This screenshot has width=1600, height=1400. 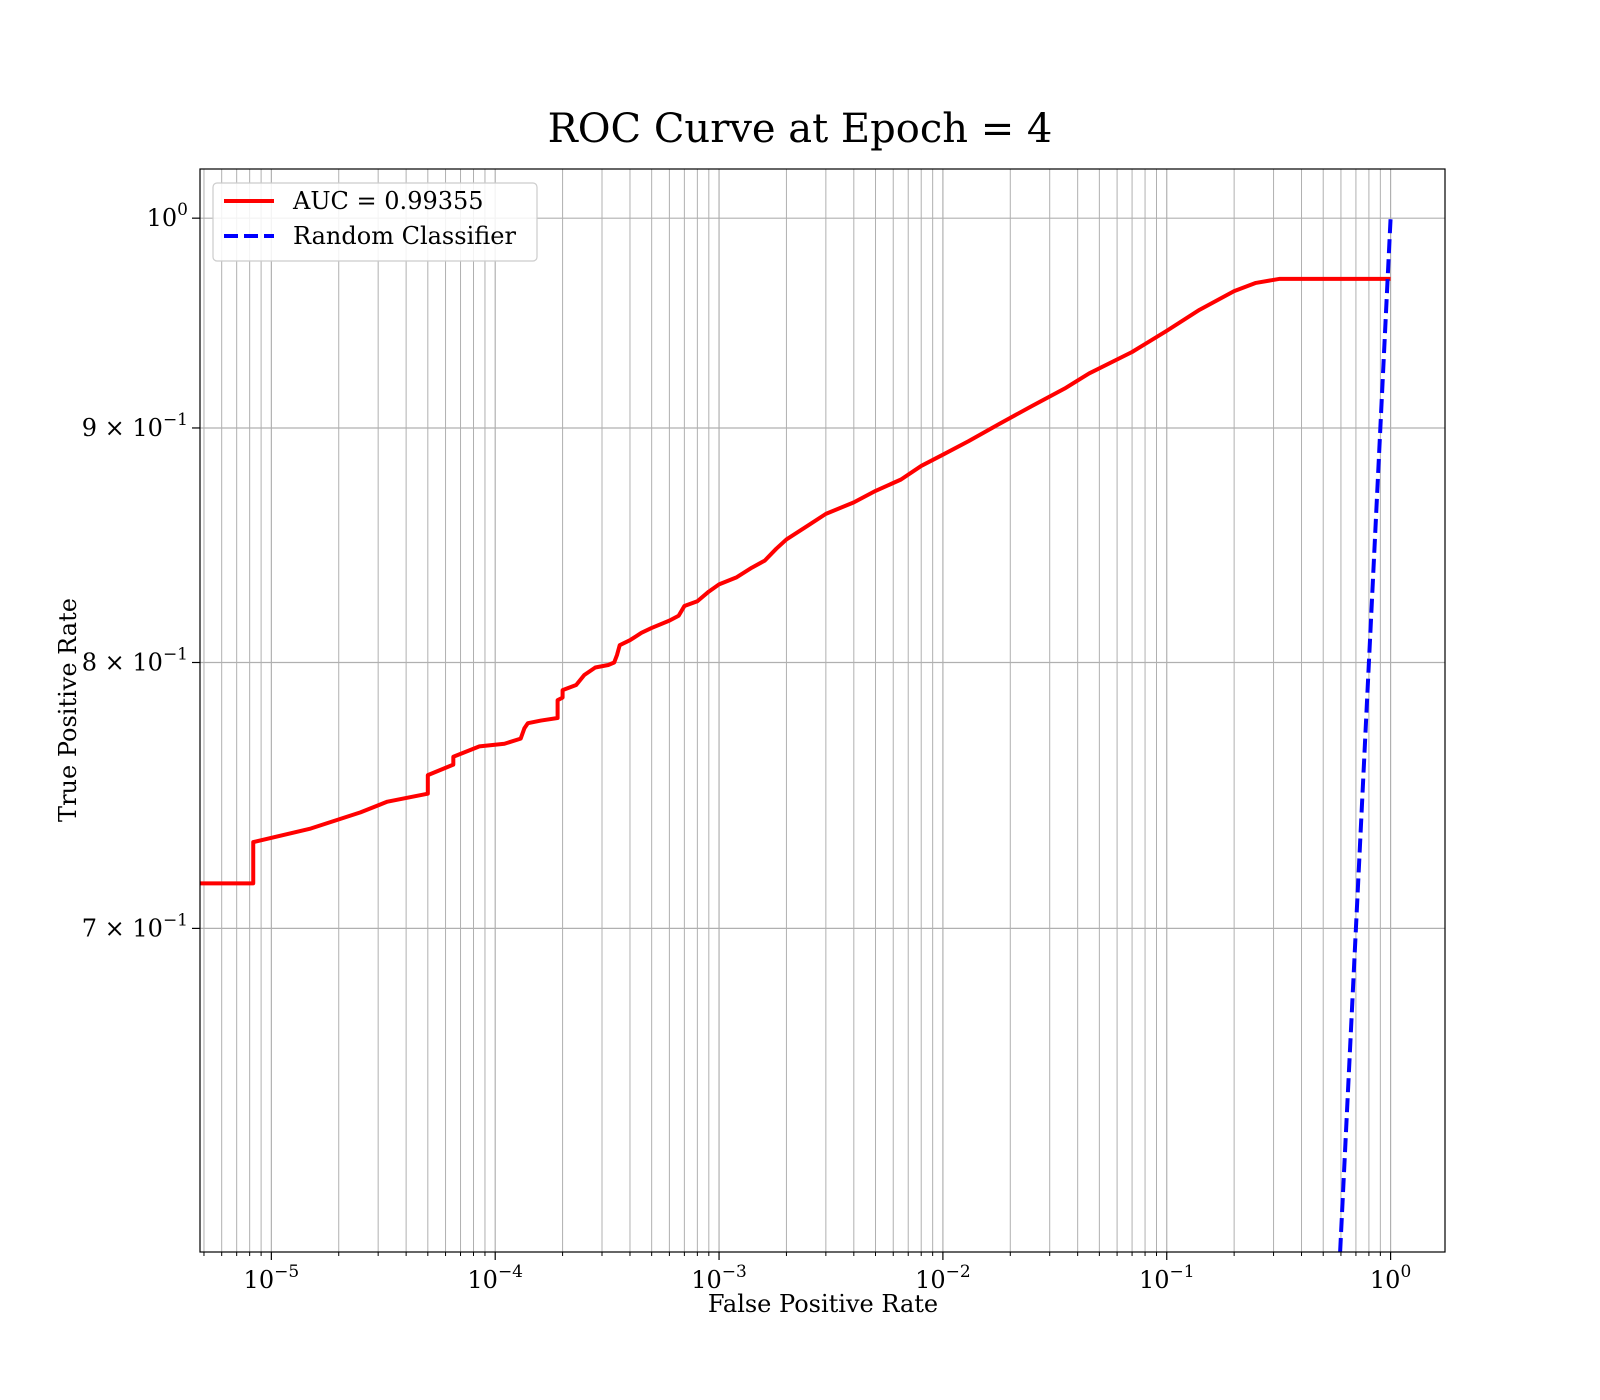 What do you see at coordinates (135, 426) in the screenshot?
I see `y-tick-label: 9 × 10⁻¹` at bounding box center [135, 426].